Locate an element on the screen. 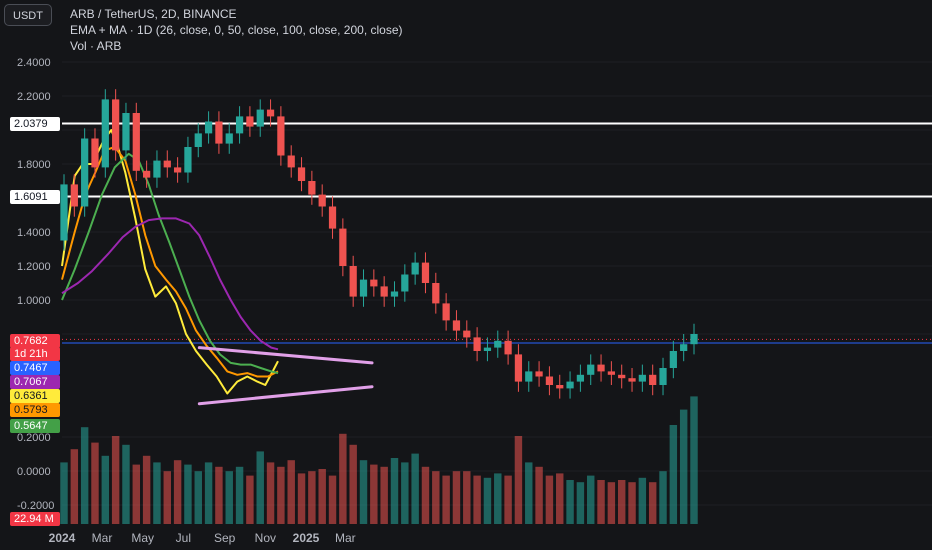 The height and width of the screenshot is (550, 932). price-tag: 0.5647 is located at coordinates (35, 426).